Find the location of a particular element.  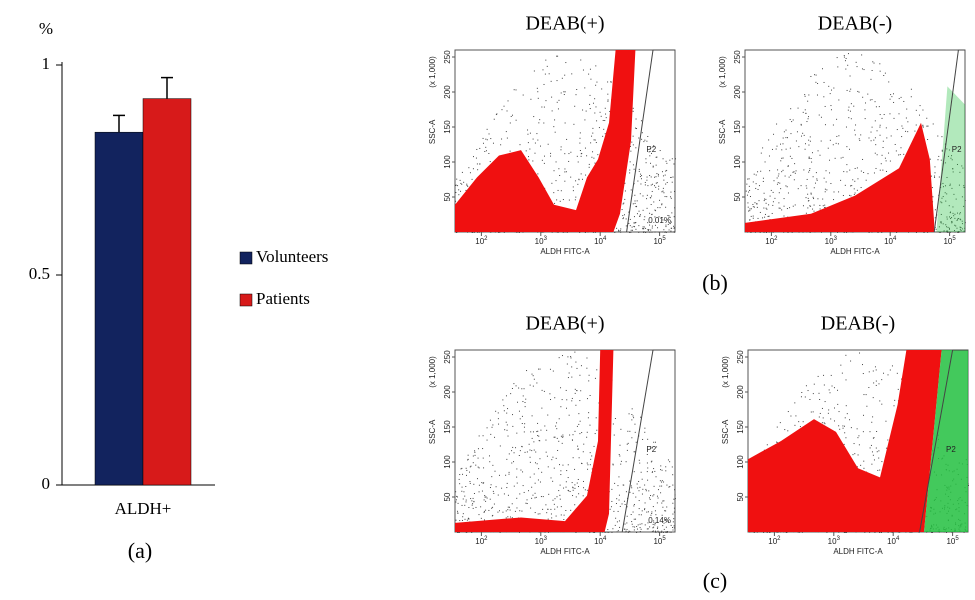

x-axis-label: ALDH FITC-A is located at coordinates (858, 551).